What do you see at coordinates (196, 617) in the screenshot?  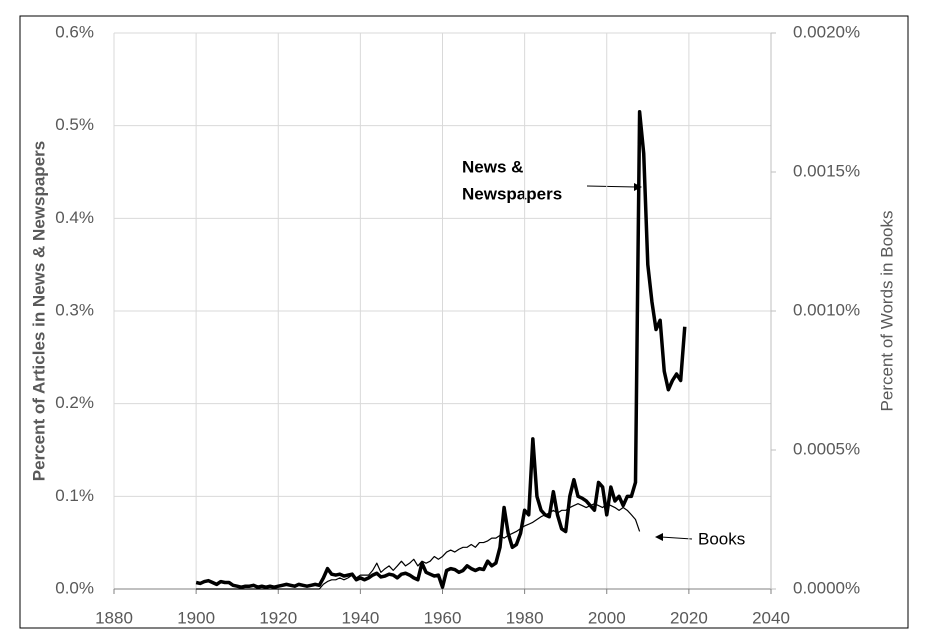 I see `x-tick-label: 1900` at bounding box center [196, 617].